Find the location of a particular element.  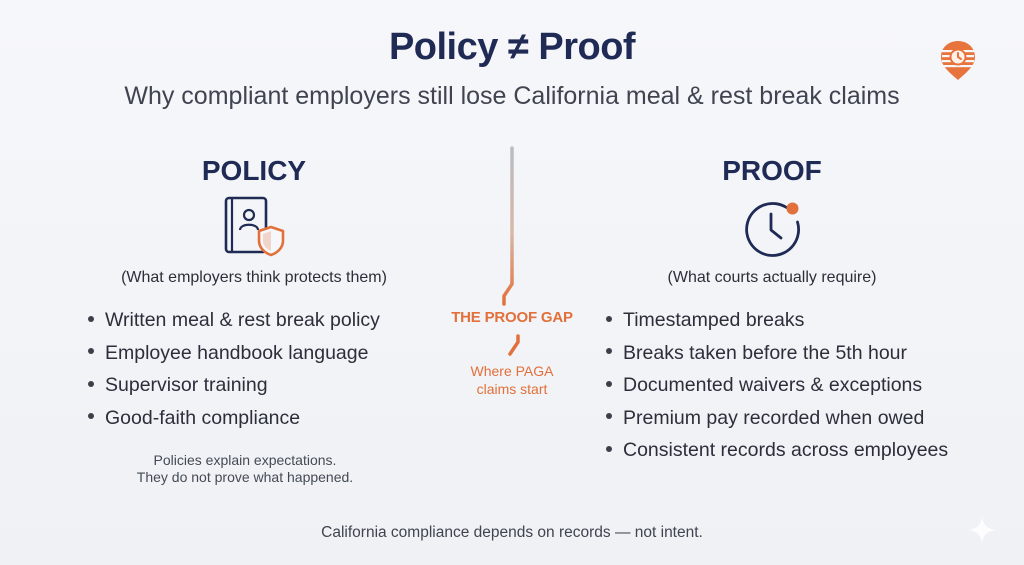

proof-gap-label: THE PROOF GAP is located at coordinates (512, 317).